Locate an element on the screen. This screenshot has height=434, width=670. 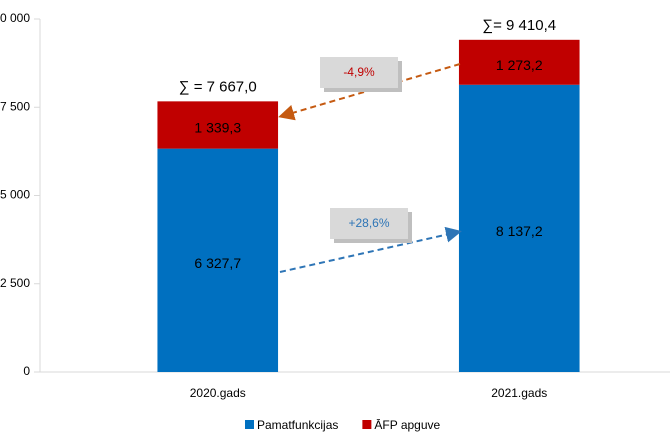
y-tick-label: 10 000 is located at coordinates (15, 18).